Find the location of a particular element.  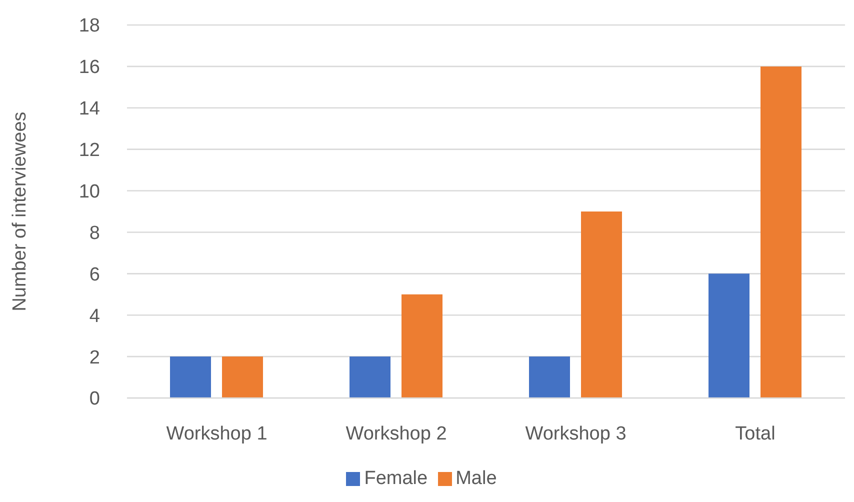

y-tick-label: 10 is located at coordinates (89, 192).